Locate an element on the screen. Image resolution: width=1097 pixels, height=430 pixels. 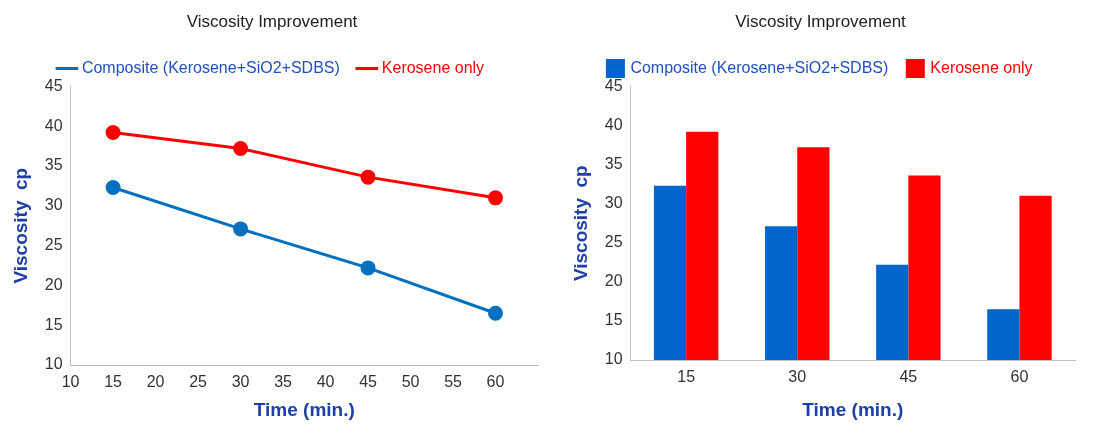
x-tick-label: 10 is located at coordinates (70, 382).